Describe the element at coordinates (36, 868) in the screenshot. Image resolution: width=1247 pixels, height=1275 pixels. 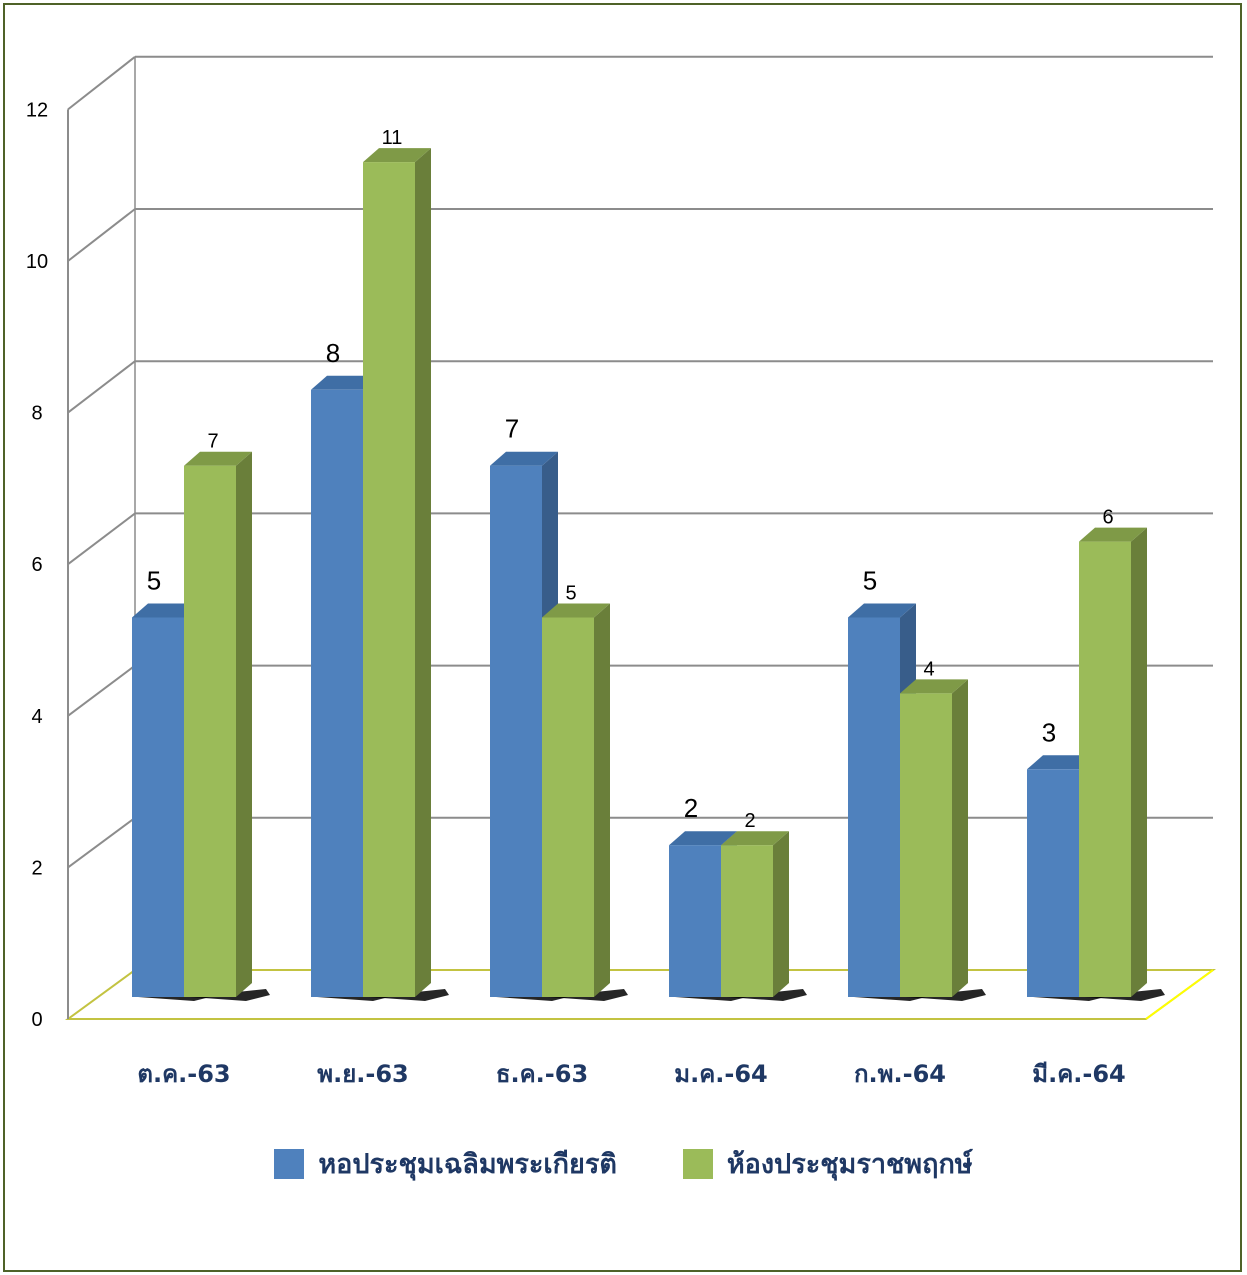
I see `y-tick-label: 2` at that location.